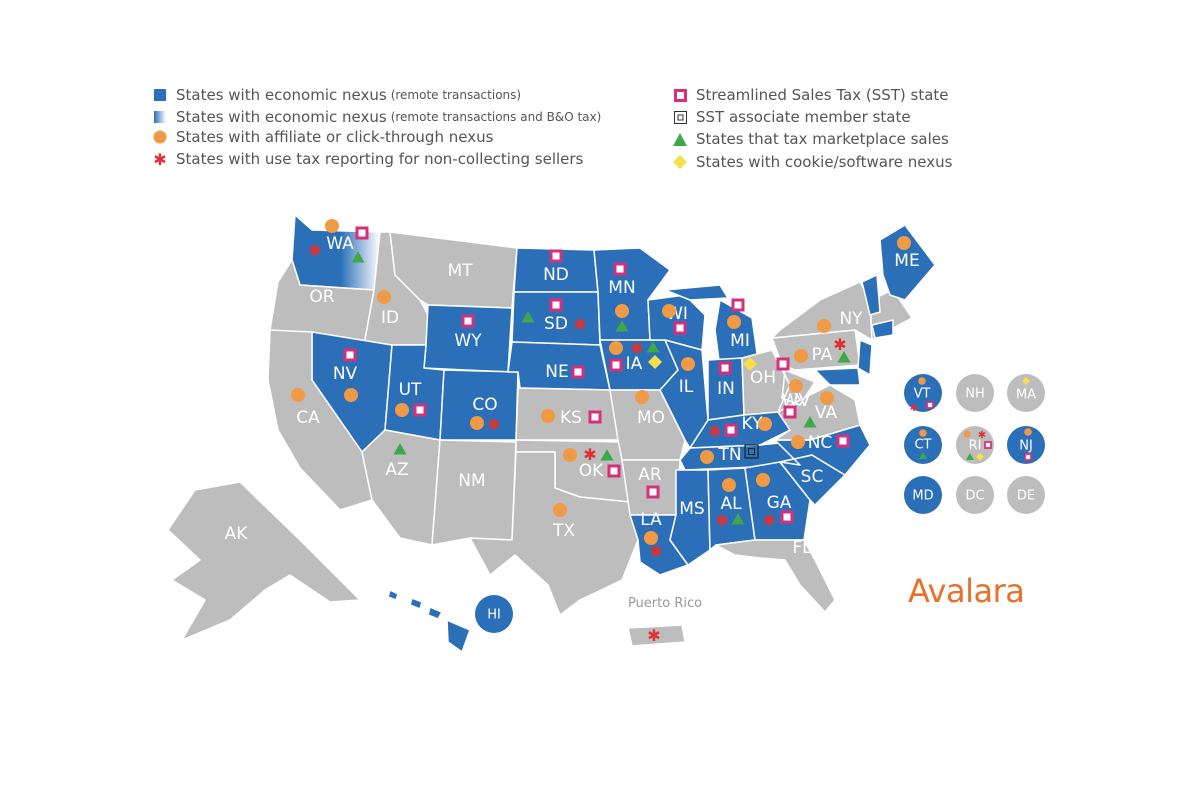 The image size is (1200, 800). Describe the element at coordinates (634, 364) in the screenshot. I see `label-ia: IA` at that location.